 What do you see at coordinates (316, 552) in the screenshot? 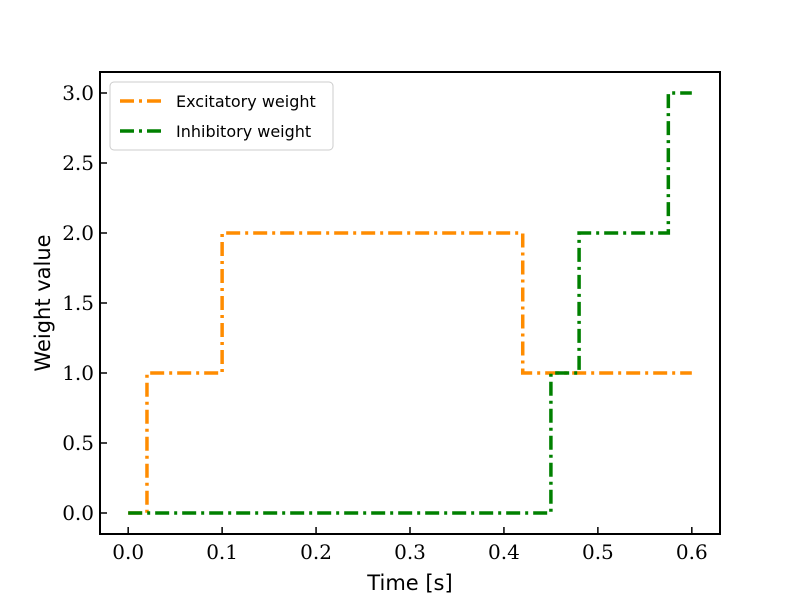
I see `x-tick-label: 0.2` at bounding box center [316, 552].